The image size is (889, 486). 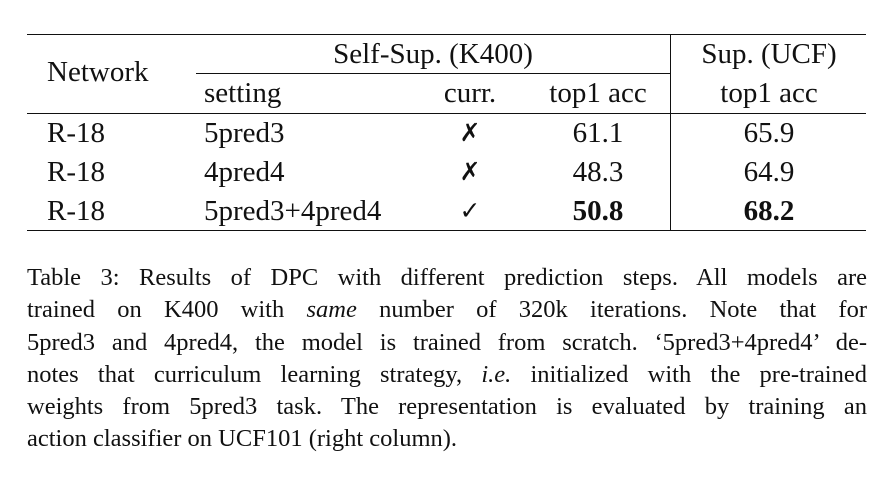 What do you see at coordinates (244, 172) in the screenshot?
I see `cell-setting: 4pred4` at bounding box center [244, 172].